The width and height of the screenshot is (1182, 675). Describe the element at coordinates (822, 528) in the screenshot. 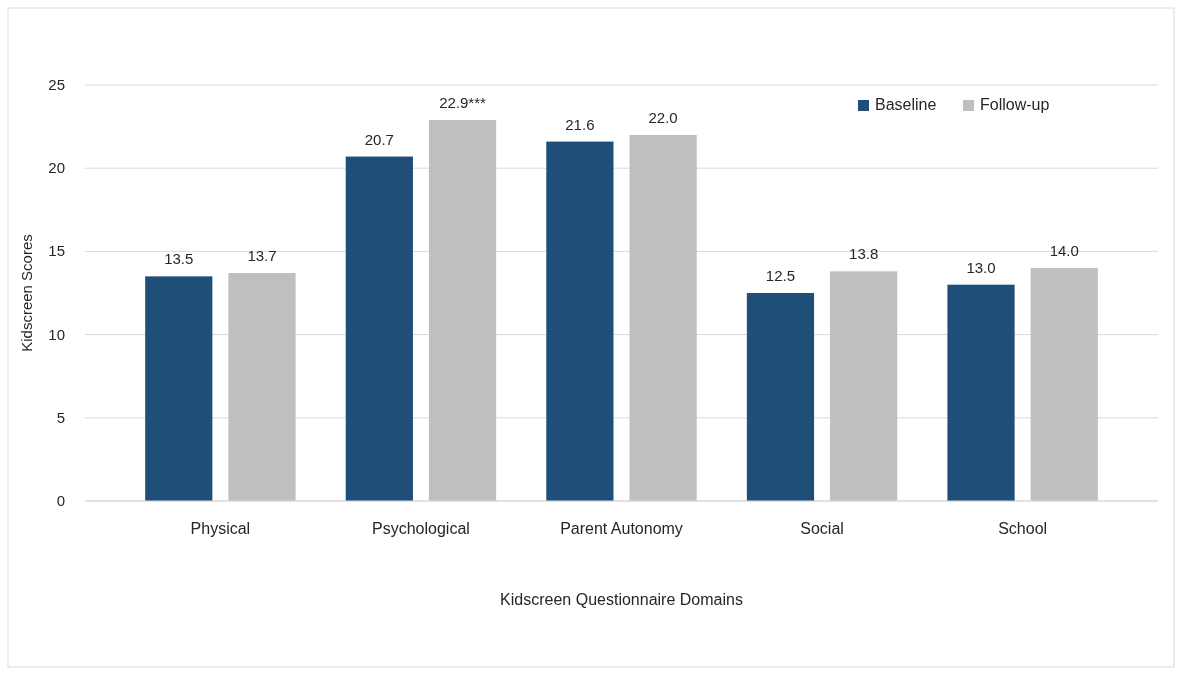

I see `x-tick-label: Social` at that location.